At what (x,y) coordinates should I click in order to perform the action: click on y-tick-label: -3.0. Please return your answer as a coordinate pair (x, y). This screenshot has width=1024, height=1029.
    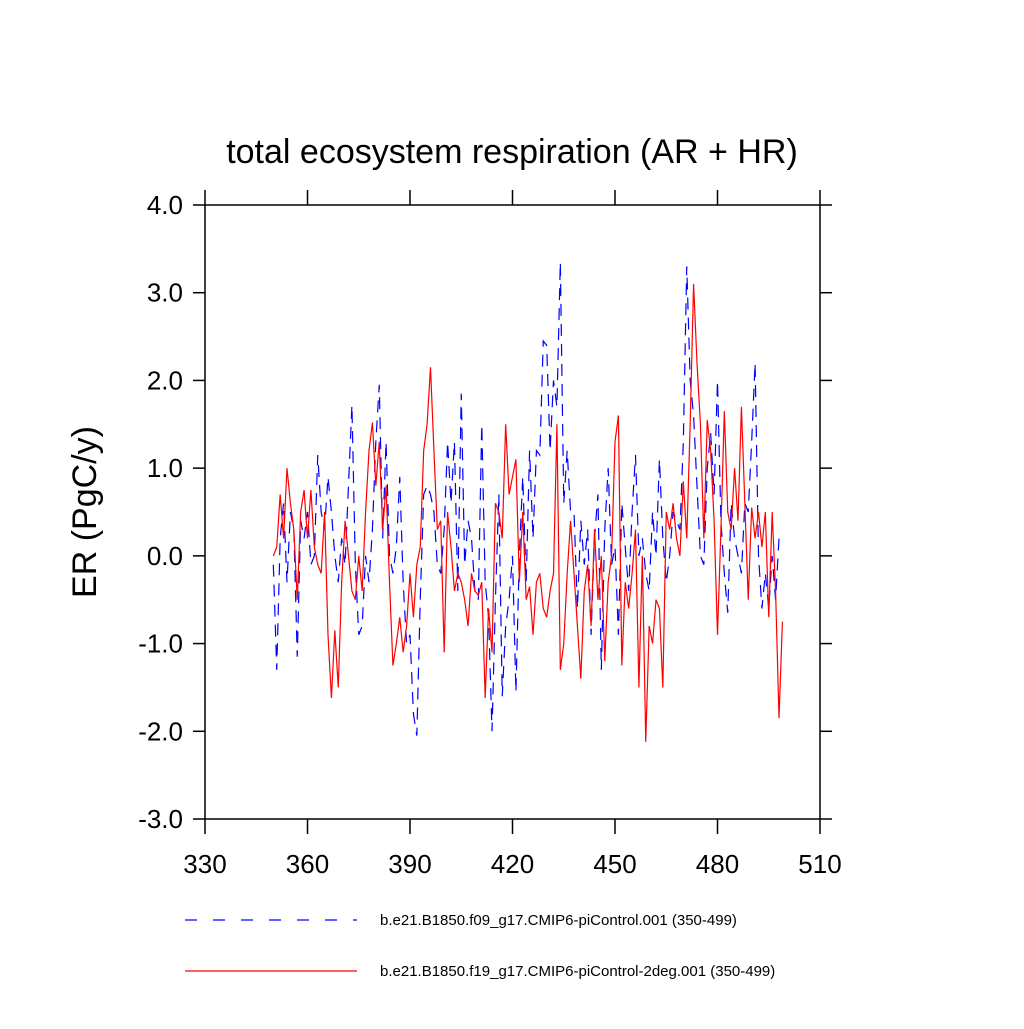
    Looking at the image, I should click on (160, 819).